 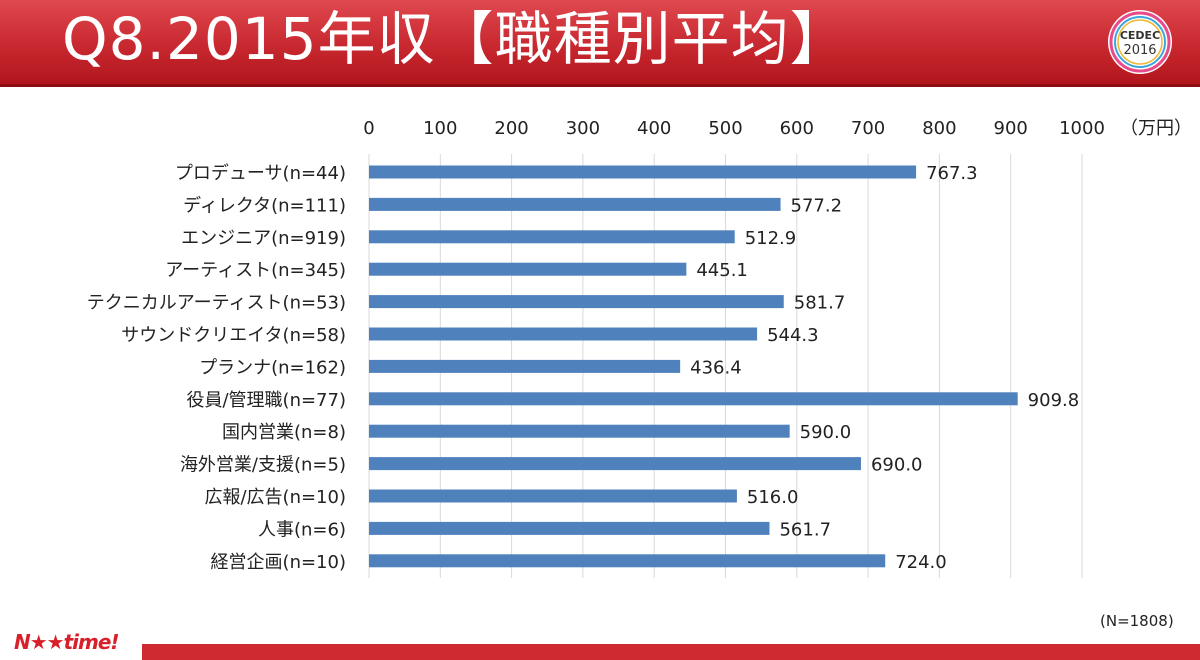 What do you see at coordinates (797, 128) in the screenshot?
I see `x-tick-label: 600` at bounding box center [797, 128].